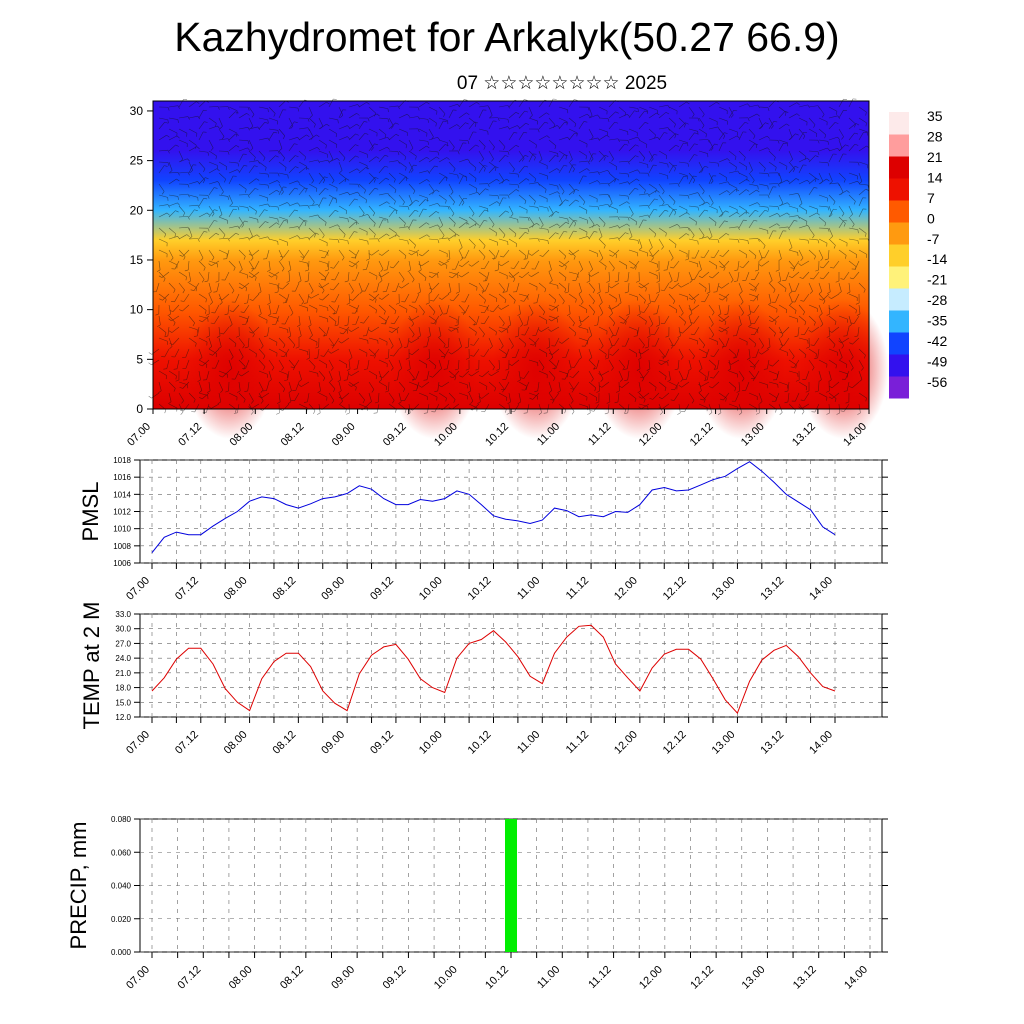  Describe the element at coordinates (804, 435) in the screenshot. I see `heatmap-x-tick-label: 13.12` at that location.